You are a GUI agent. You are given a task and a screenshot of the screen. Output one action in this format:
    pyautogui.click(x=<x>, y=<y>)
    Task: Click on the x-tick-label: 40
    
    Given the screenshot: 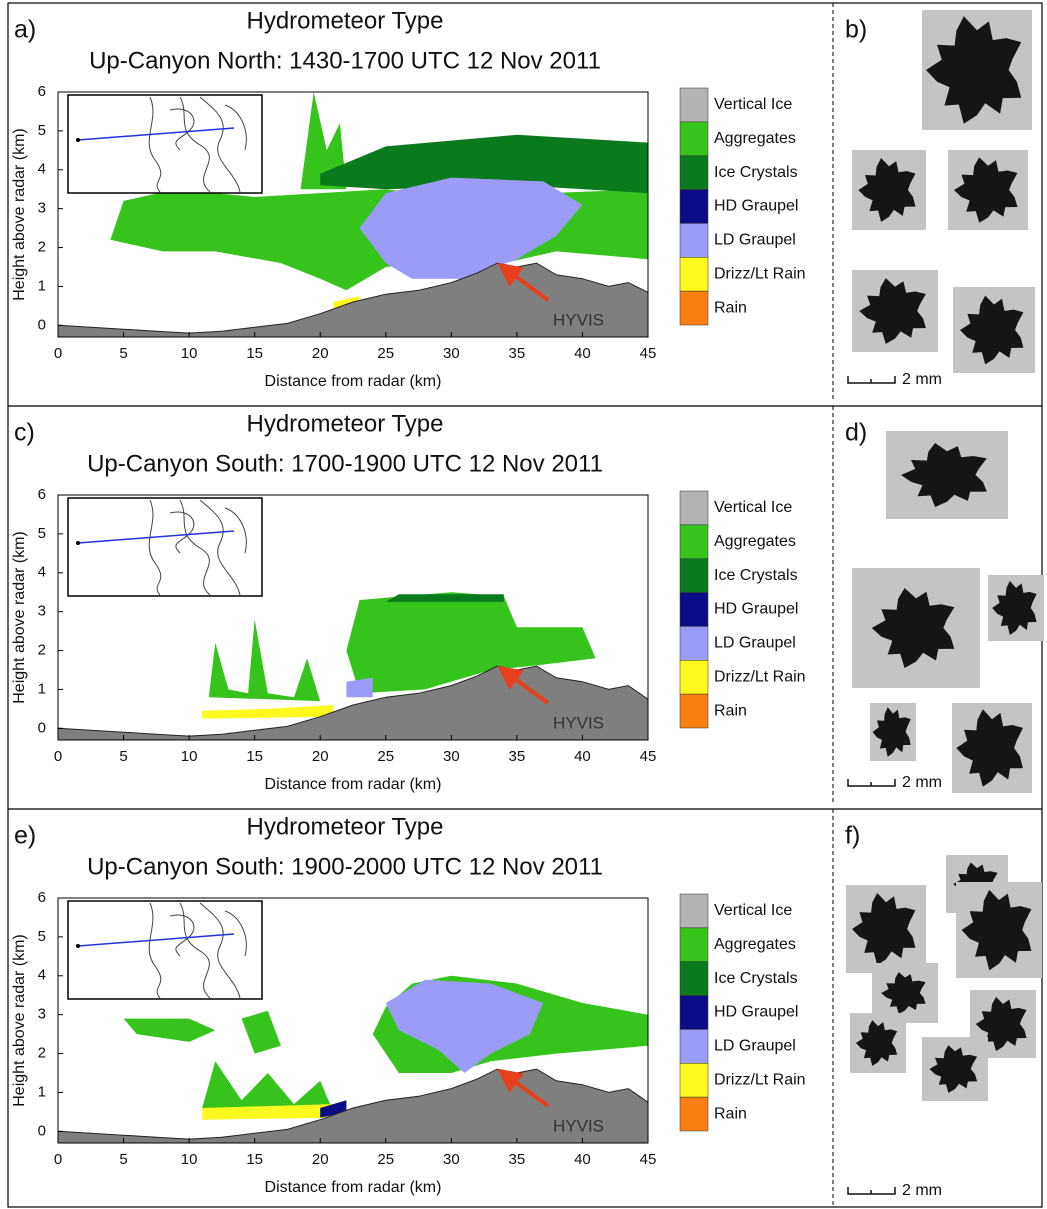 What is the action you would take?
    pyautogui.click(x=582, y=756)
    